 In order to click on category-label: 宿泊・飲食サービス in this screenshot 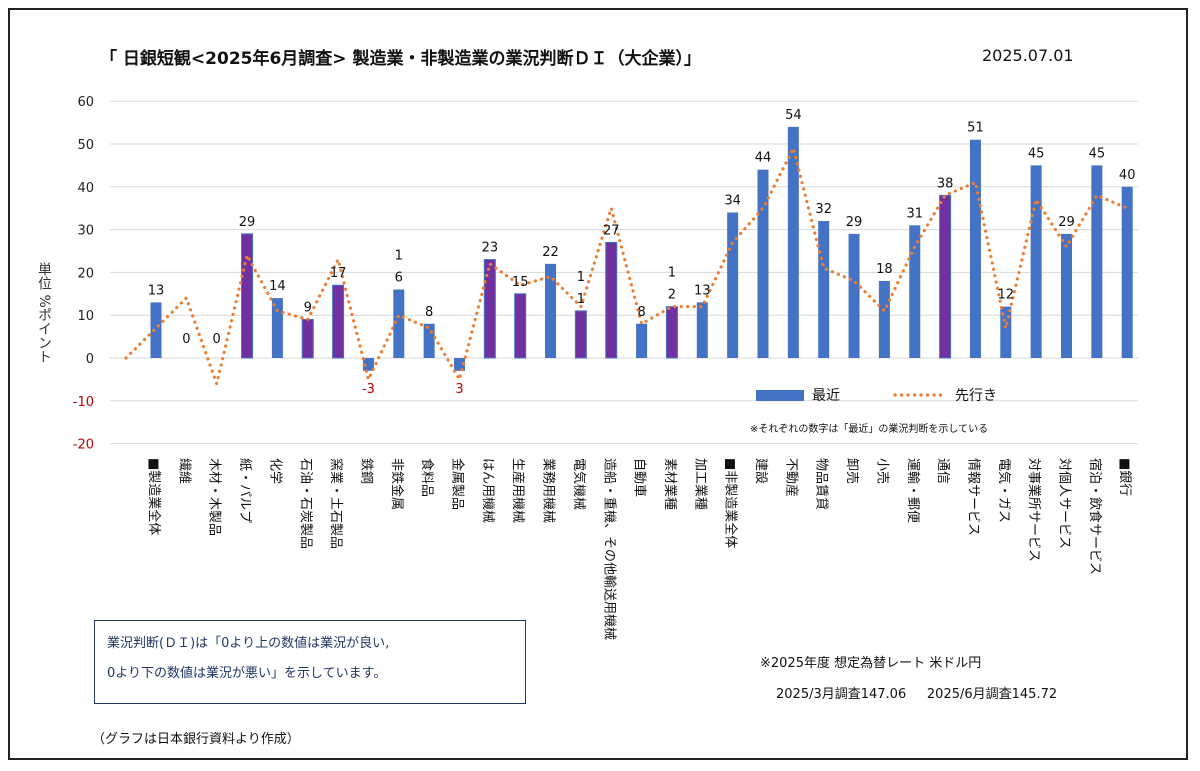, I will do `click(1095, 516)`.